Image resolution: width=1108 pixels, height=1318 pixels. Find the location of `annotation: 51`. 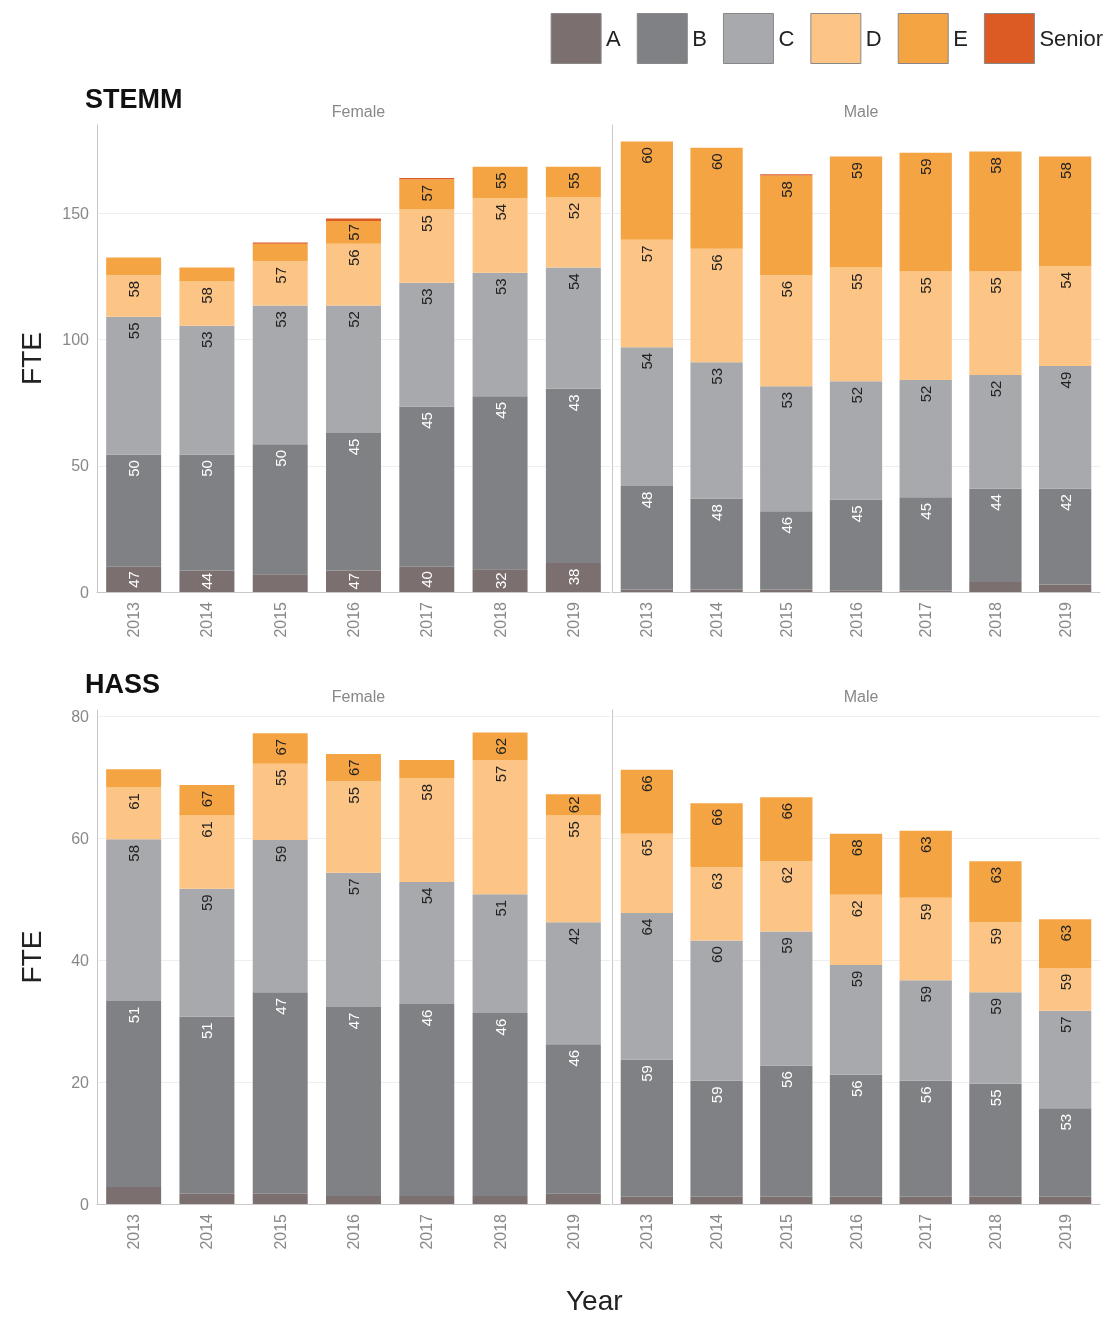

annotation: 51 is located at coordinates (207, 1031).